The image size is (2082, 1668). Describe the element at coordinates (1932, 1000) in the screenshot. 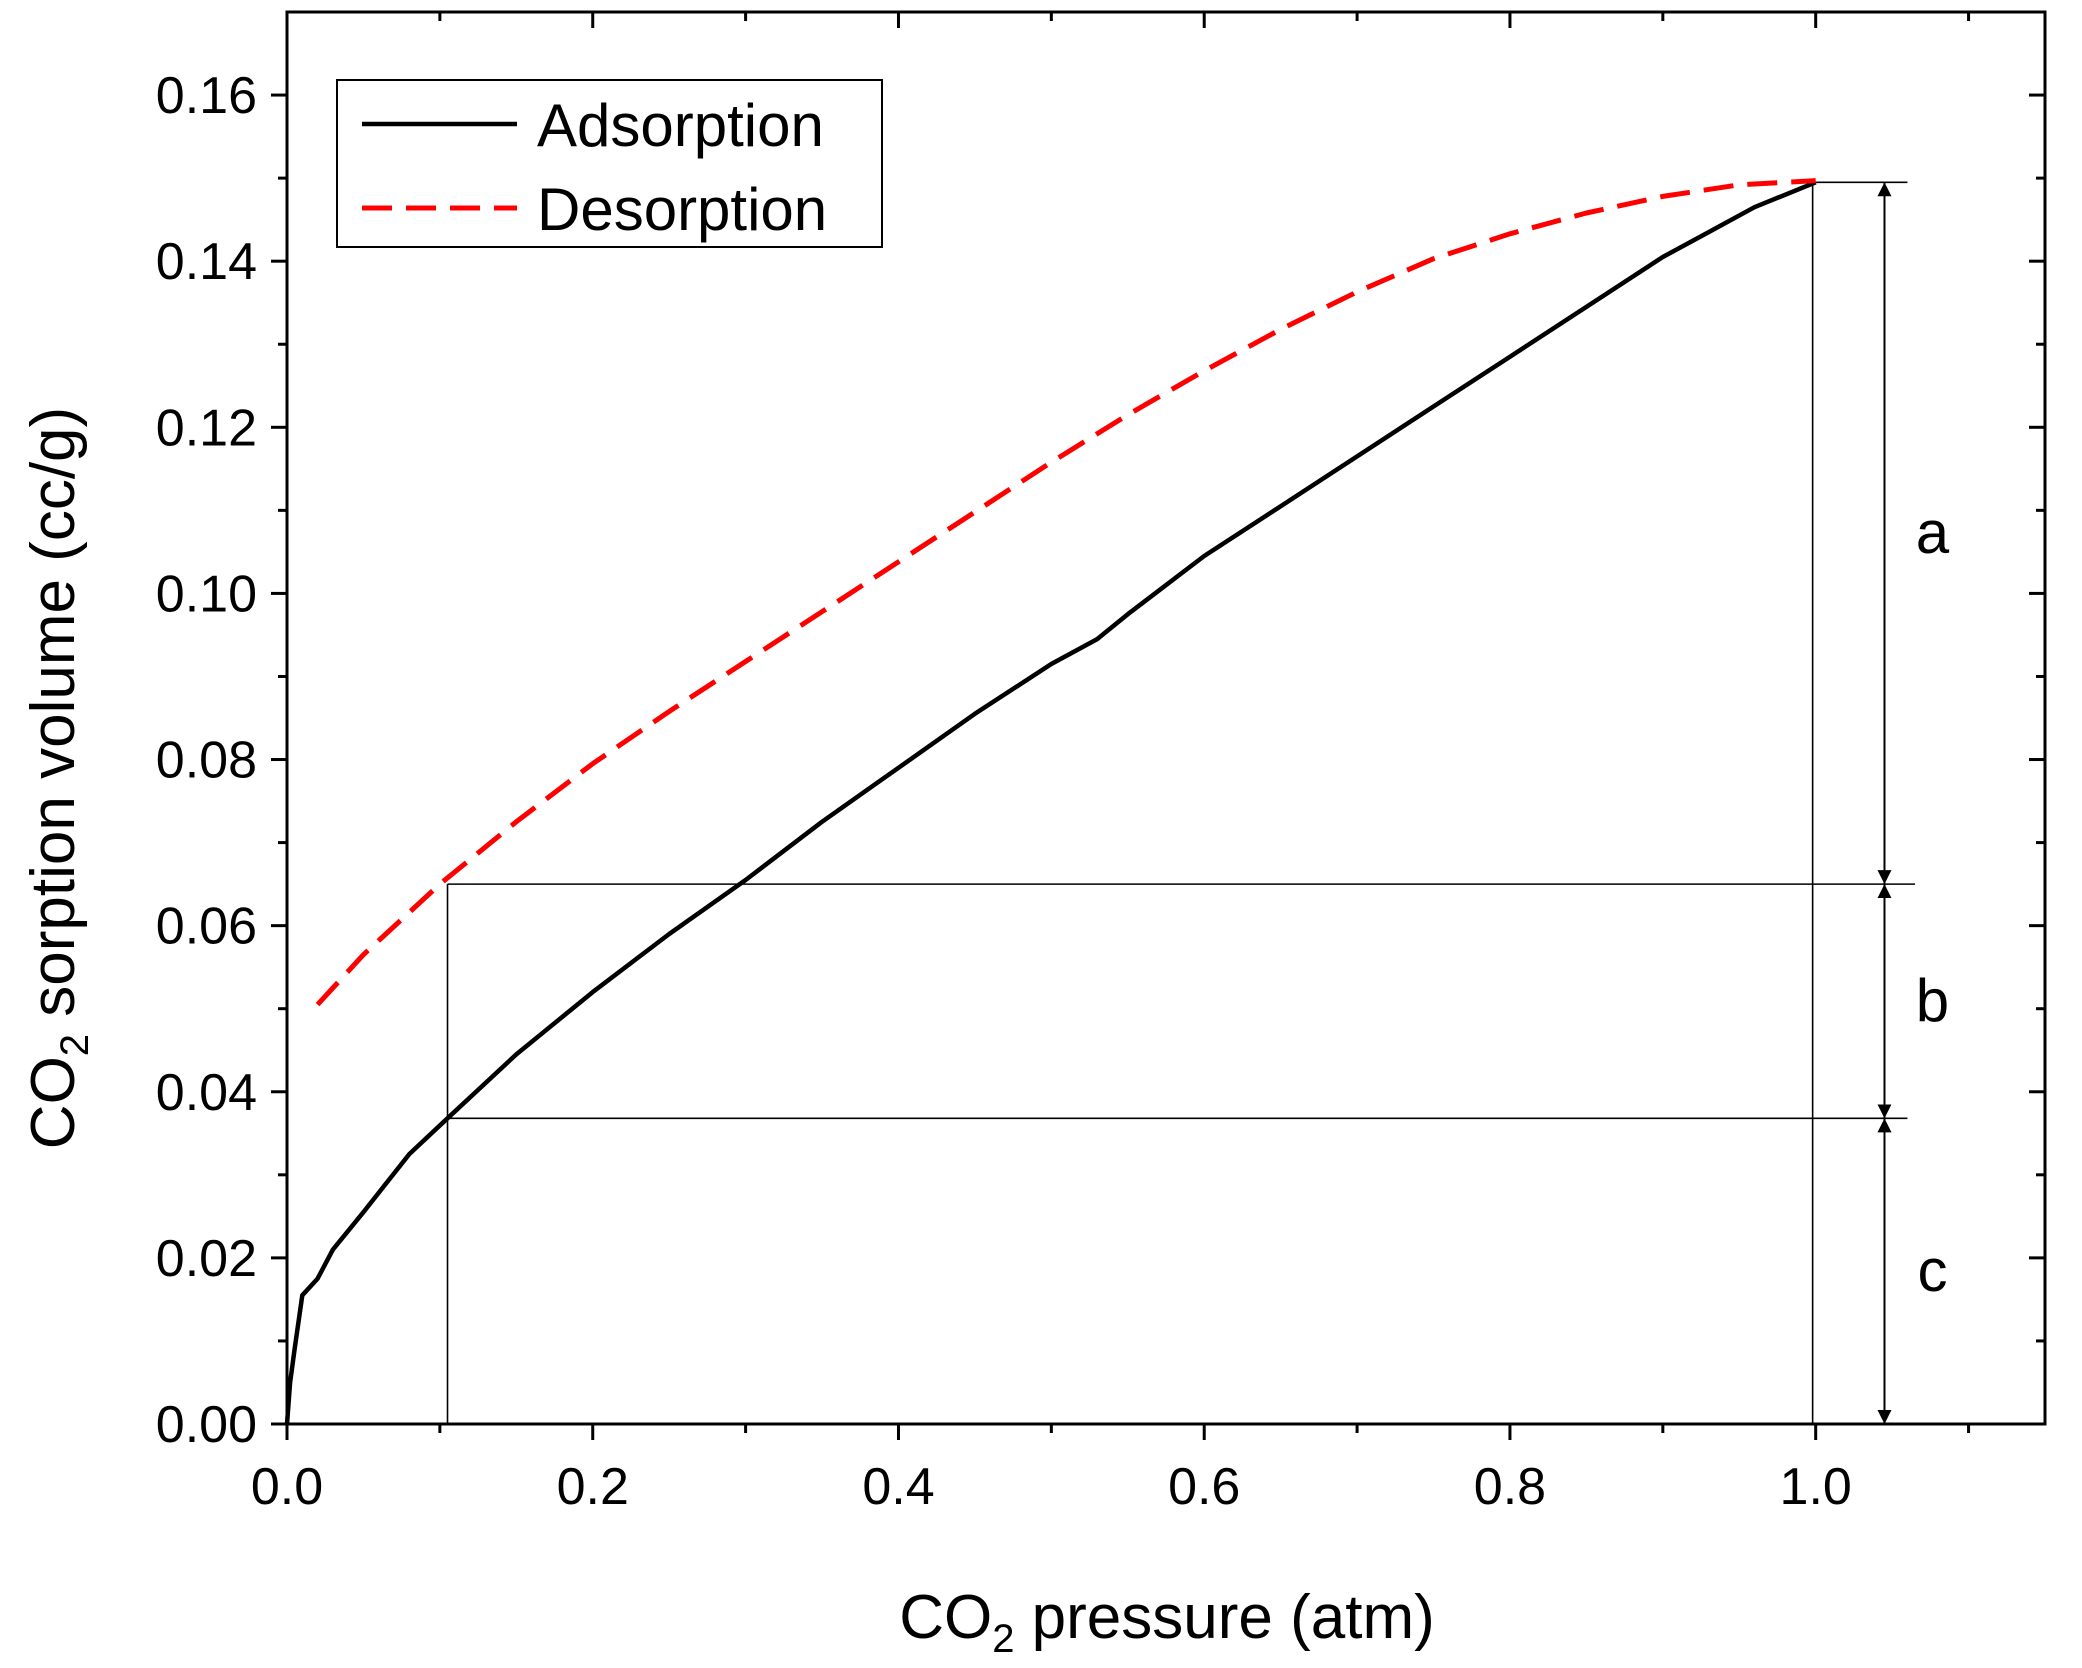

I see `bracket-label-b: b` at that location.